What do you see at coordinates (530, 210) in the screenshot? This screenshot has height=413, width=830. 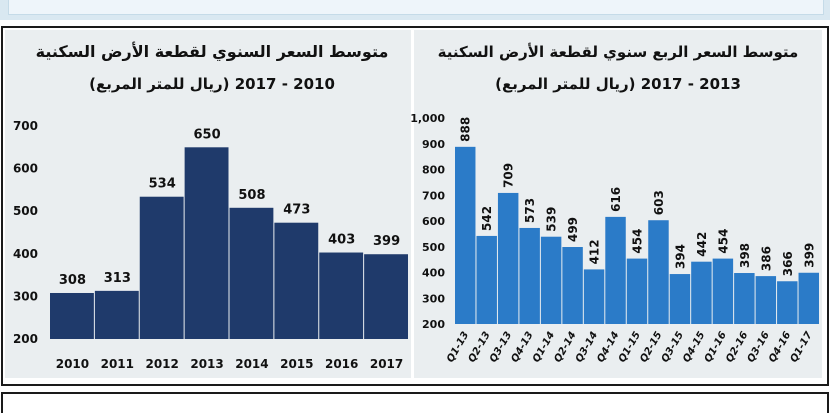 I see `data-label: 573` at bounding box center [530, 210].